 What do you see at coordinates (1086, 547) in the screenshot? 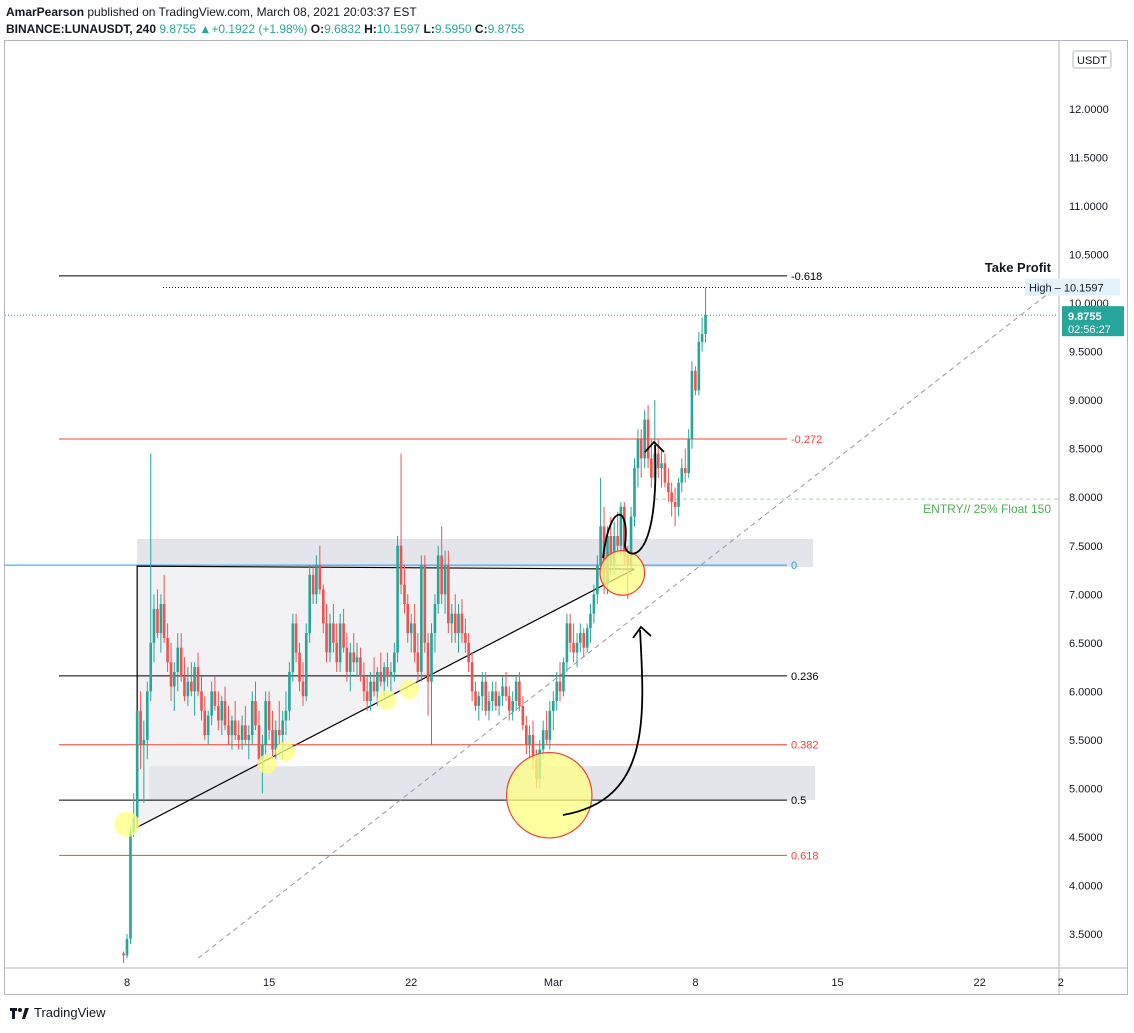
I see `price-axis-tick: 7.5000` at bounding box center [1086, 547].